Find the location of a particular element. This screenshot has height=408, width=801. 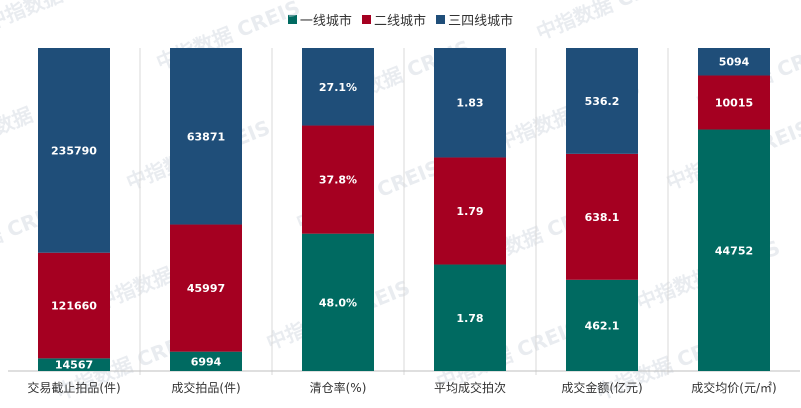

data-label-1-cat-2: 6994 is located at coordinates (206, 361).